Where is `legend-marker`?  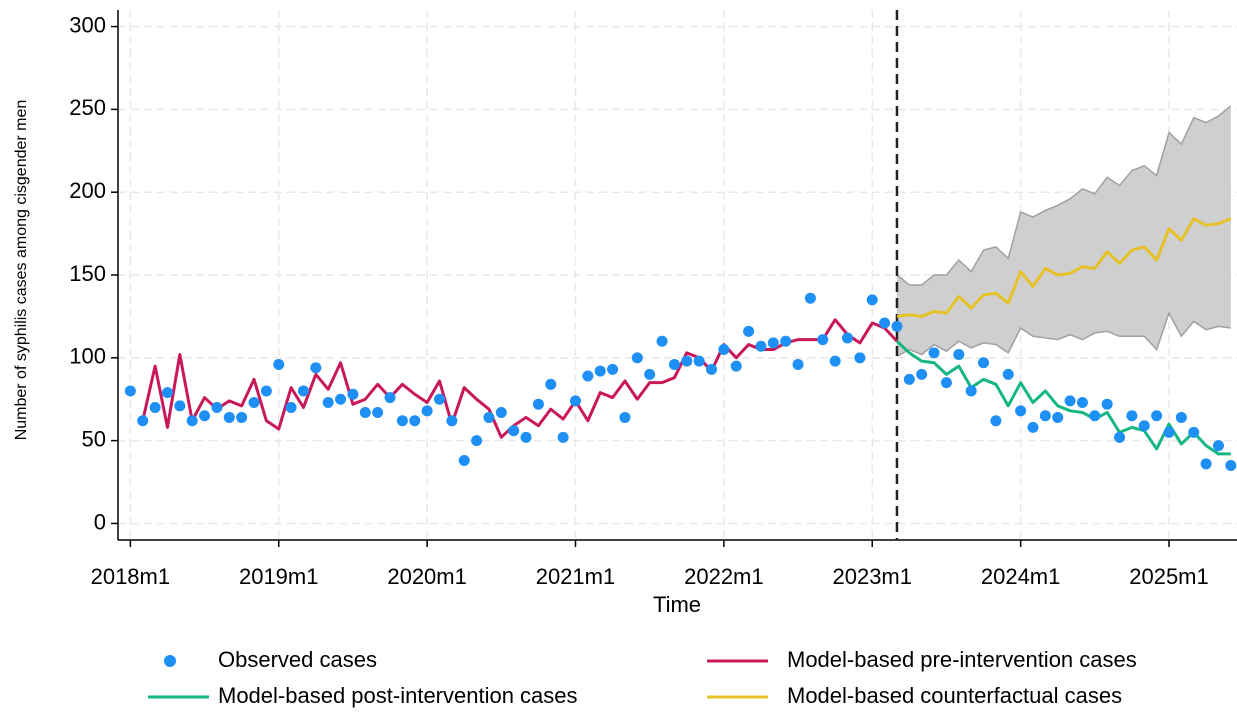
legend-marker is located at coordinates (170, 661).